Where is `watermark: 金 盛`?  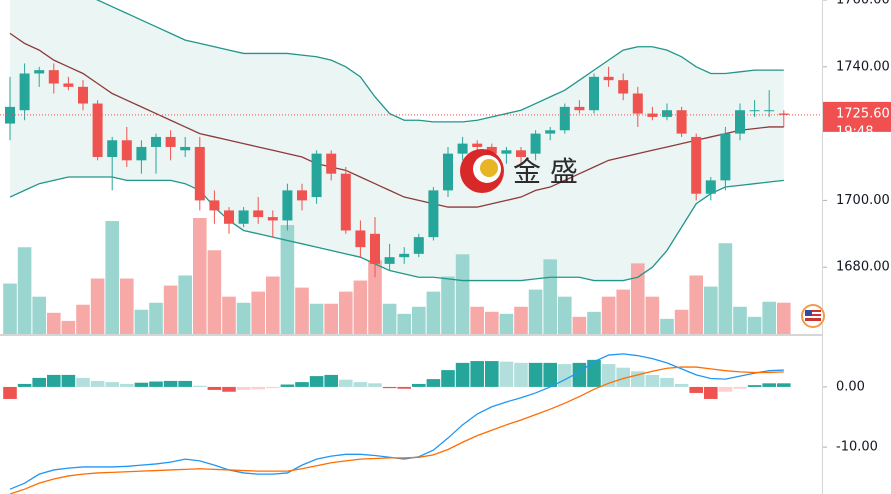 watermark: 金 盛 is located at coordinates (519, 171).